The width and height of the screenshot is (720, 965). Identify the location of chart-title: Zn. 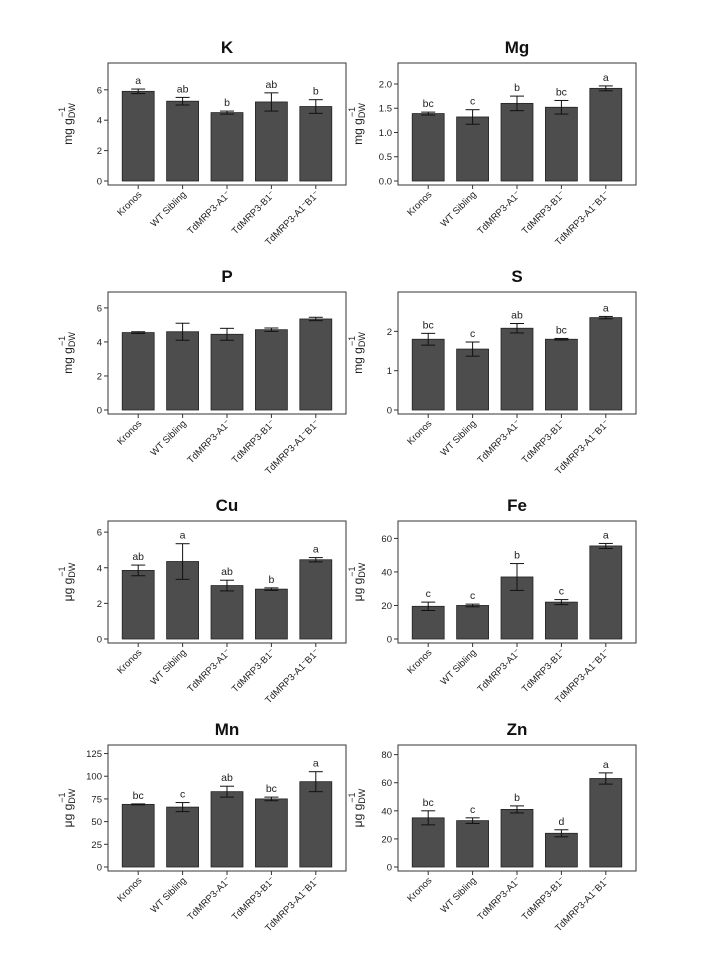
(517, 729).